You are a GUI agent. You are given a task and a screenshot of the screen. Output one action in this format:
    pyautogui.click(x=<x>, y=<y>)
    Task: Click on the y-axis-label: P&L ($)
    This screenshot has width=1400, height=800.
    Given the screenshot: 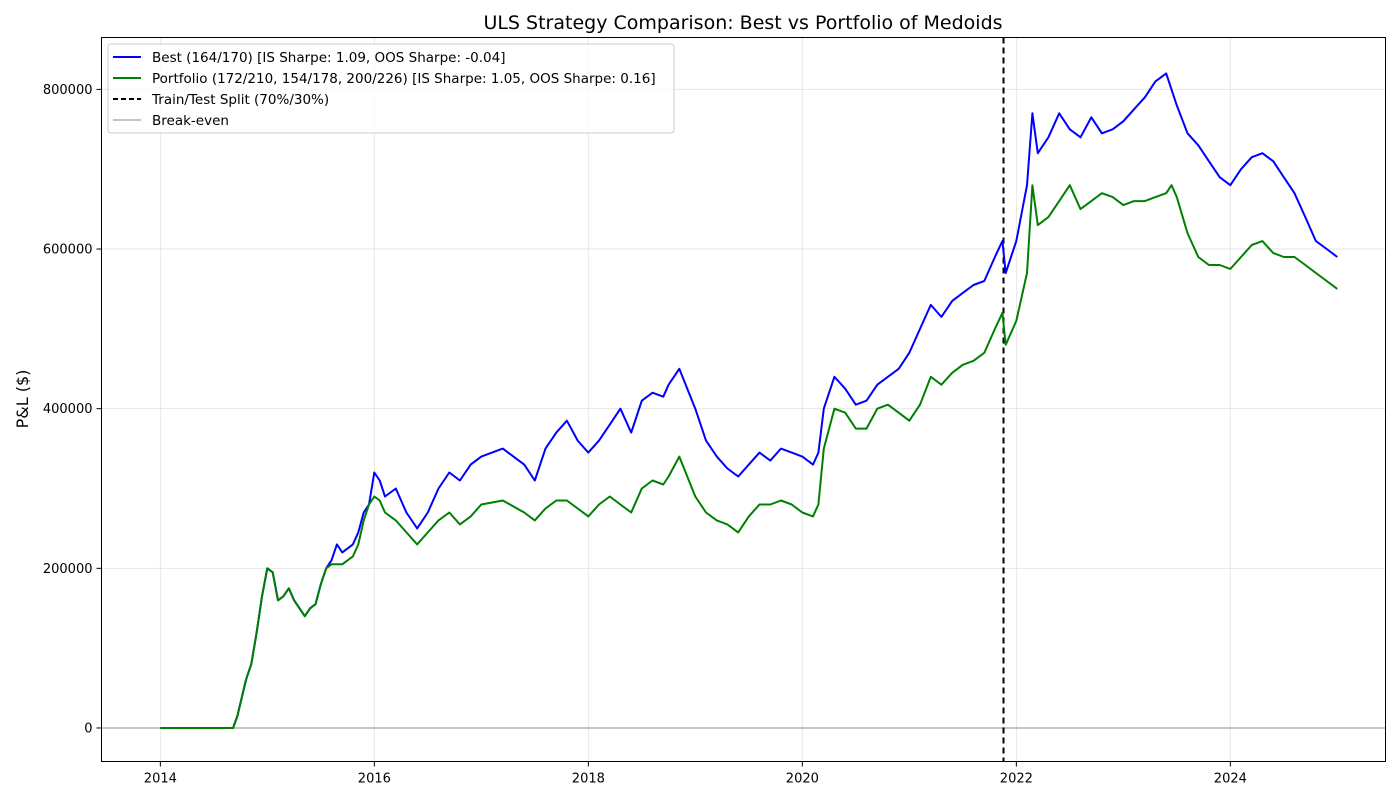 What is the action you would take?
    pyautogui.click(x=22, y=399)
    